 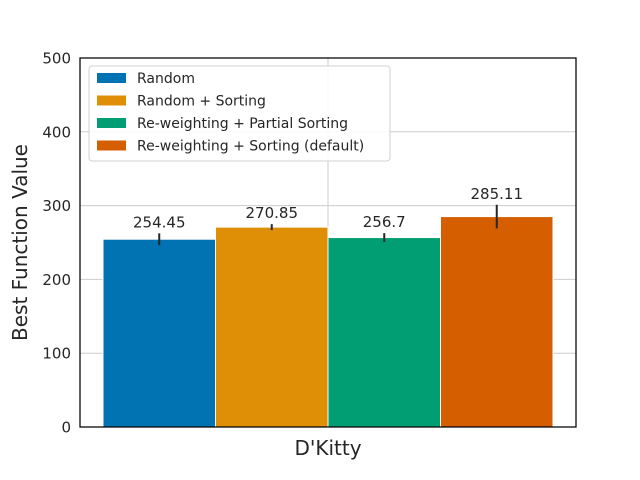 I want to click on error-bars, so click(x=328, y=225).